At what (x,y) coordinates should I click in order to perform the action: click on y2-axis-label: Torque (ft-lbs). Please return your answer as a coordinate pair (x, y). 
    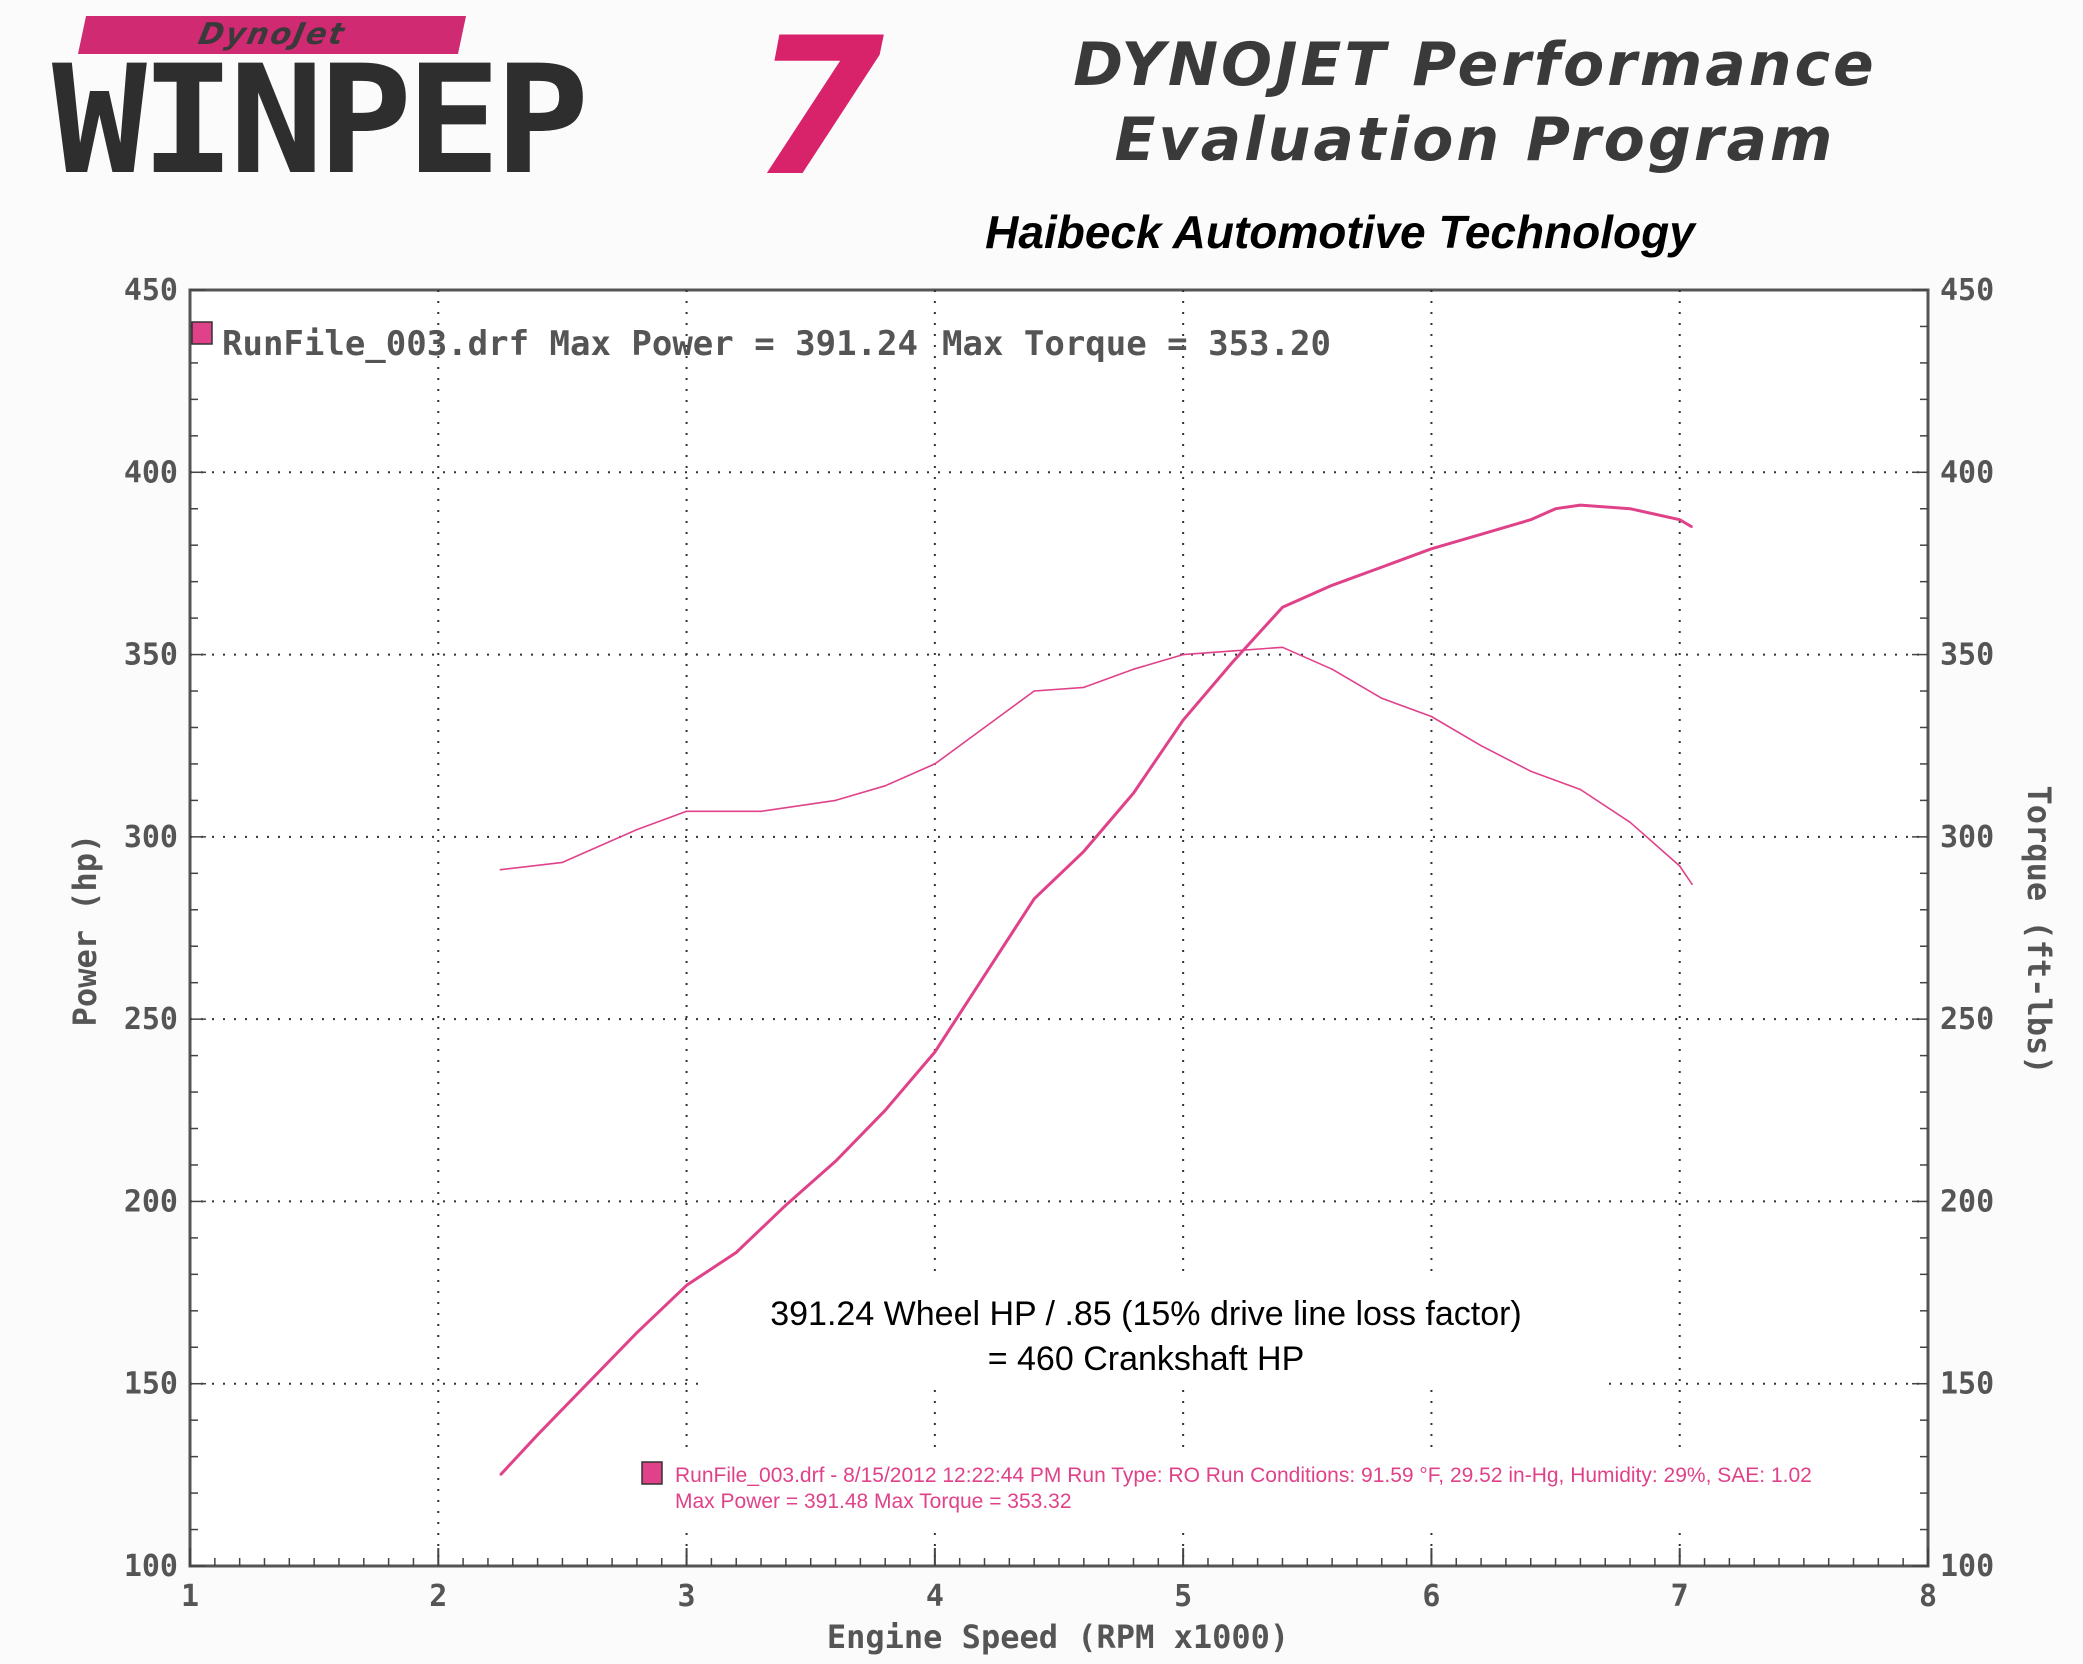
    Looking at the image, I should click on (2039, 930).